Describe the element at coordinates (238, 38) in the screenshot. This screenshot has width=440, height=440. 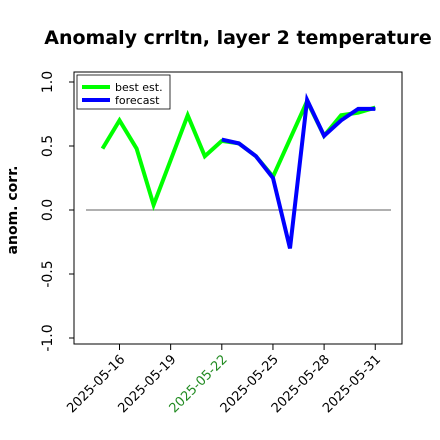
I see `chart-title: Anomaly crrltn, layer 2 temperature` at that location.